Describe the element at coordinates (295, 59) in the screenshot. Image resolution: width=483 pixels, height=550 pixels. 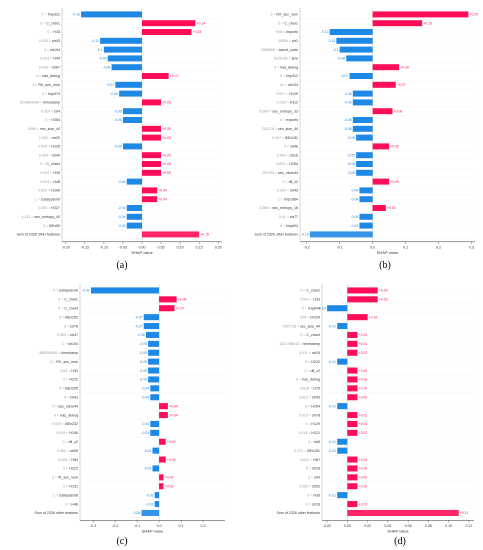
I see `feature-name: size` at that location.